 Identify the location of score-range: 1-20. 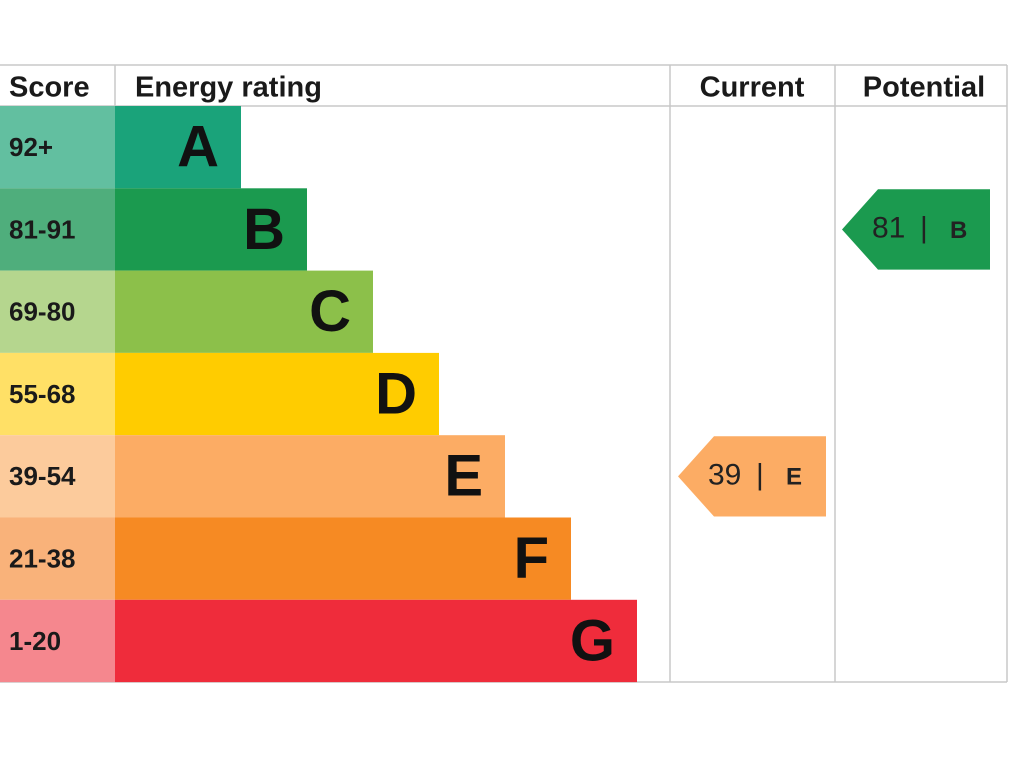
(35, 641).